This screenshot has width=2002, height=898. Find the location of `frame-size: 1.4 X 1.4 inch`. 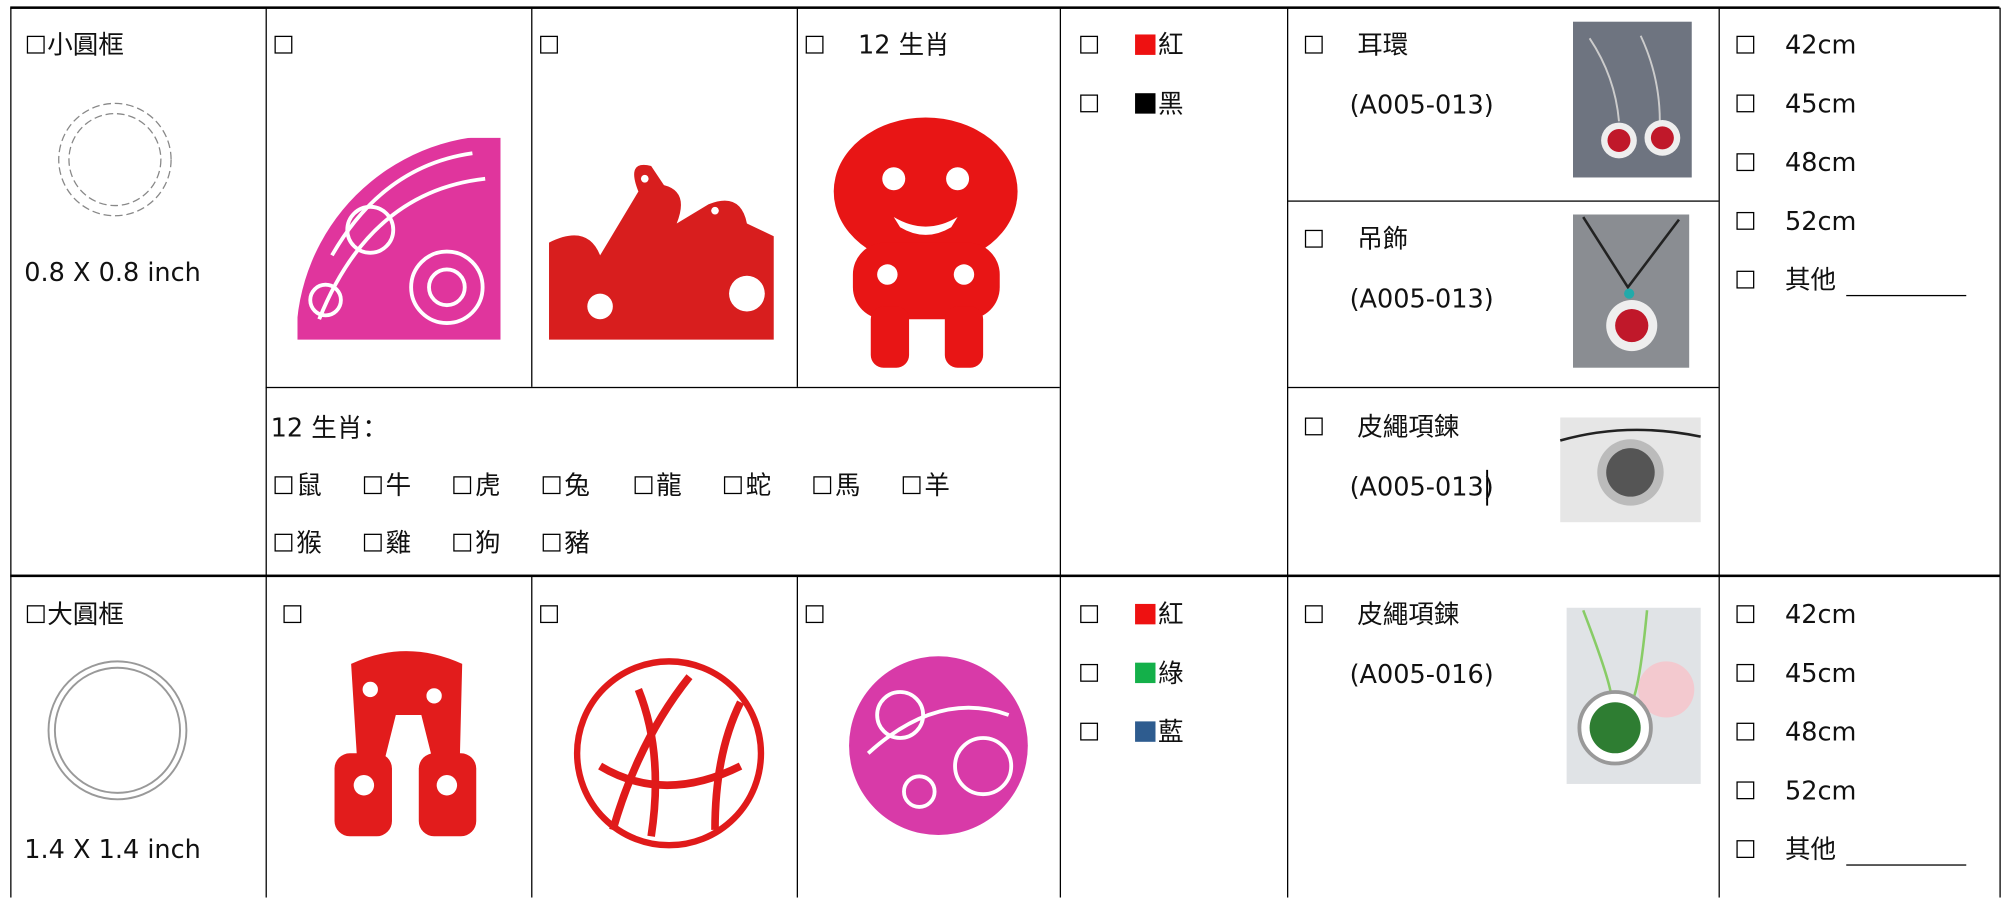

frame-size: 1.4 X 1.4 inch is located at coordinates (112, 849).